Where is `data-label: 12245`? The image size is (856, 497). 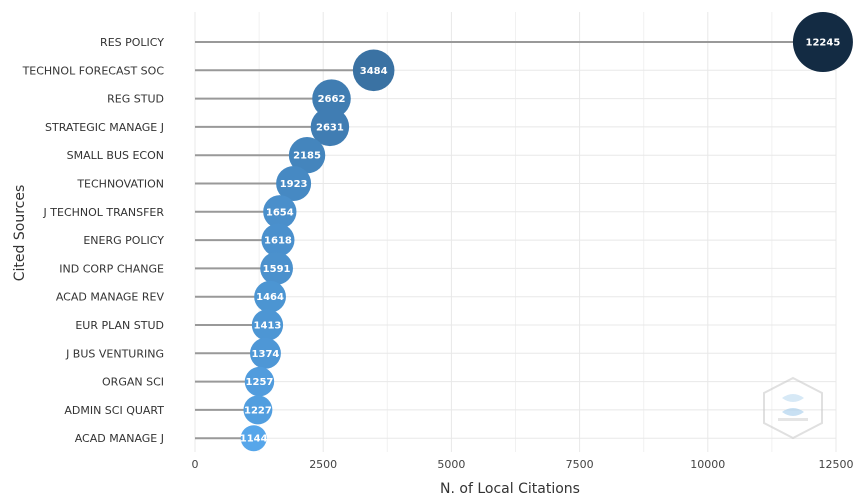 data-label: 12245 is located at coordinates (823, 43).